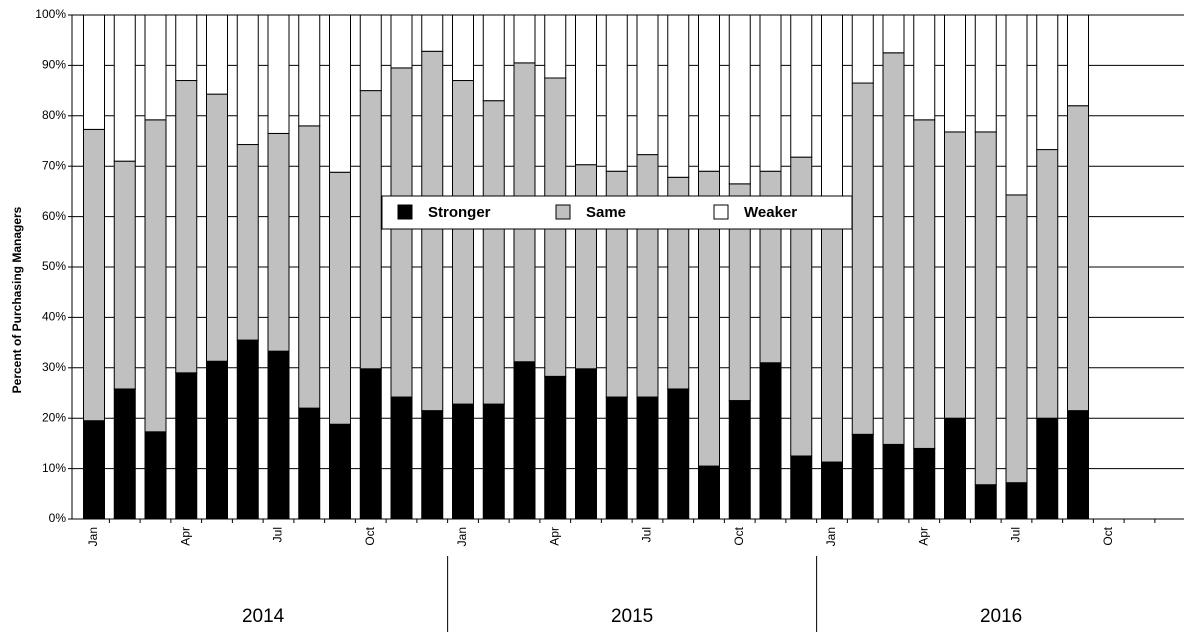 This screenshot has height=632, width=1184. I want to click on y-tick-label: 40%, so click(54, 317).